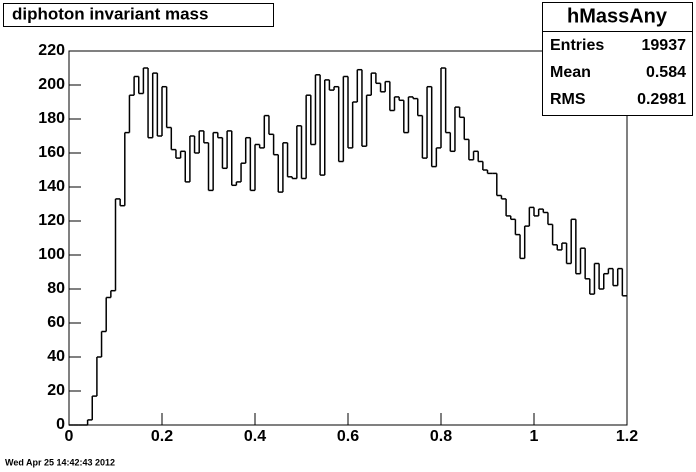 This screenshot has width=696, height=472. What do you see at coordinates (51, 186) in the screenshot?
I see `y-tick-label: 140` at bounding box center [51, 186].